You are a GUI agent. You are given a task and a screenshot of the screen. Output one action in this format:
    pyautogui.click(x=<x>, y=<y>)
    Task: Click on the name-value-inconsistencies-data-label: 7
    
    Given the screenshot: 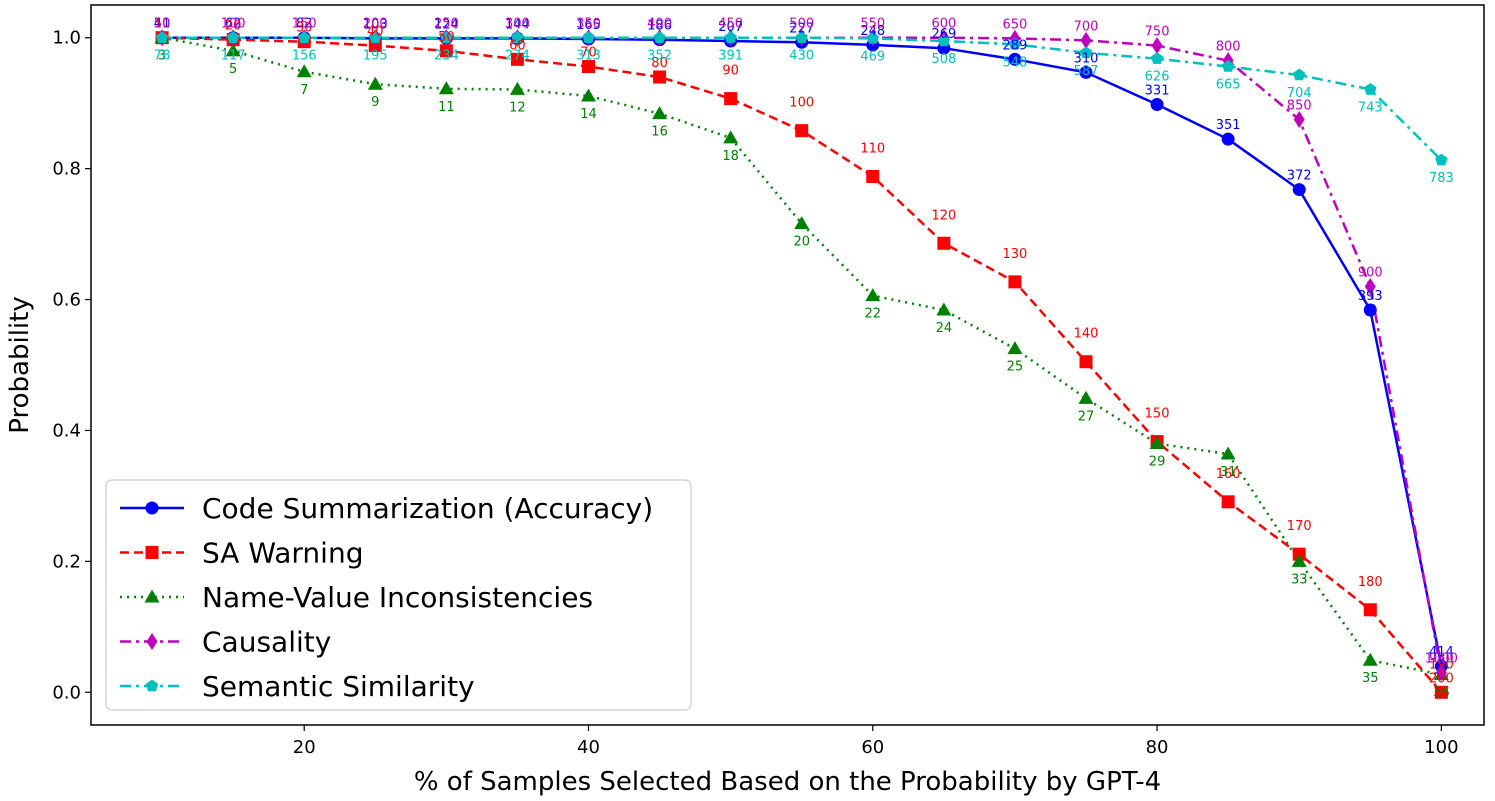 What is the action you would take?
    pyautogui.click(x=304, y=90)
    